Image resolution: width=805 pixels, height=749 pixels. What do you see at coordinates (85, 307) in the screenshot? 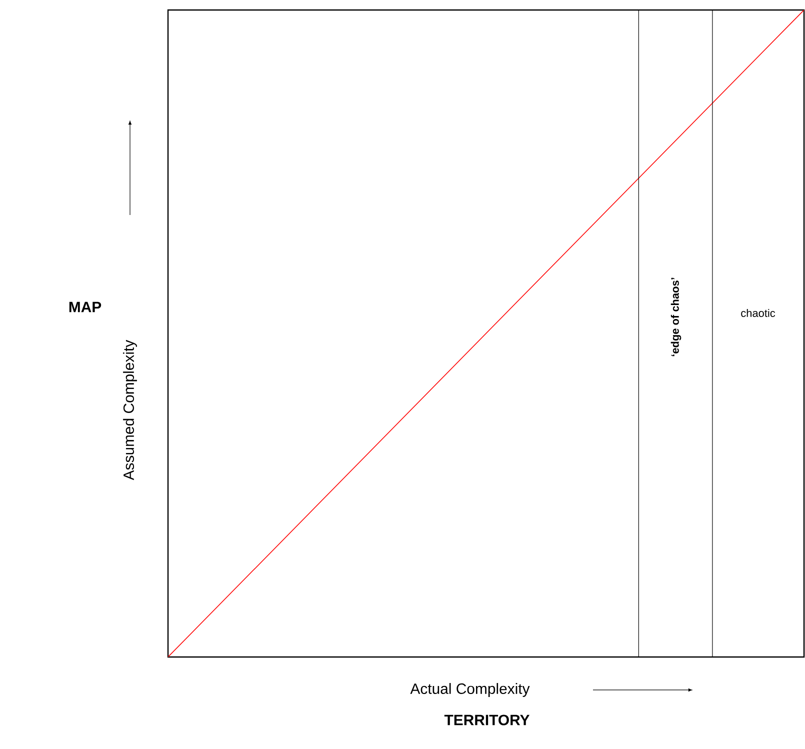
I see `annotation: MAP` at bounding box center [85, 307].